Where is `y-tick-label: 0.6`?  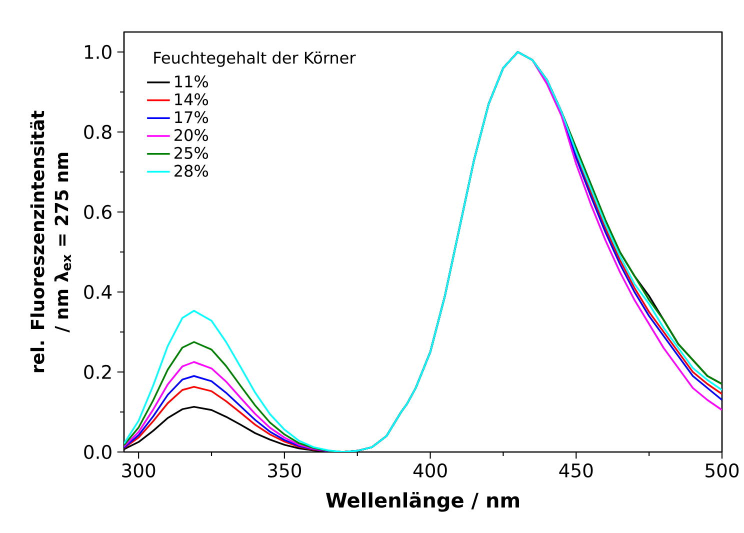
y-tick-label: 0.6 is located at coordinates (98, 212).